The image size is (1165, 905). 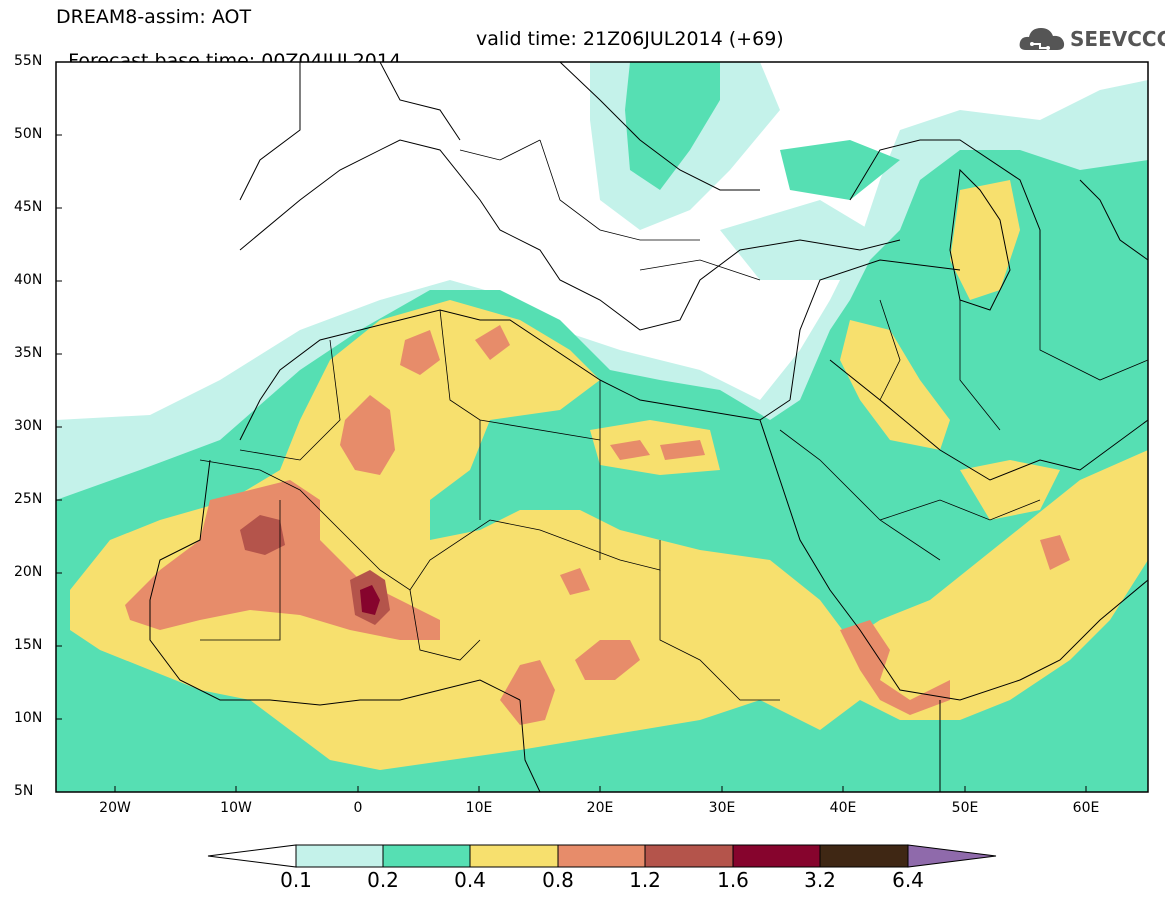 I want to click on map-title: DREAM8-assim: AOT, so click(x=154, y=17).